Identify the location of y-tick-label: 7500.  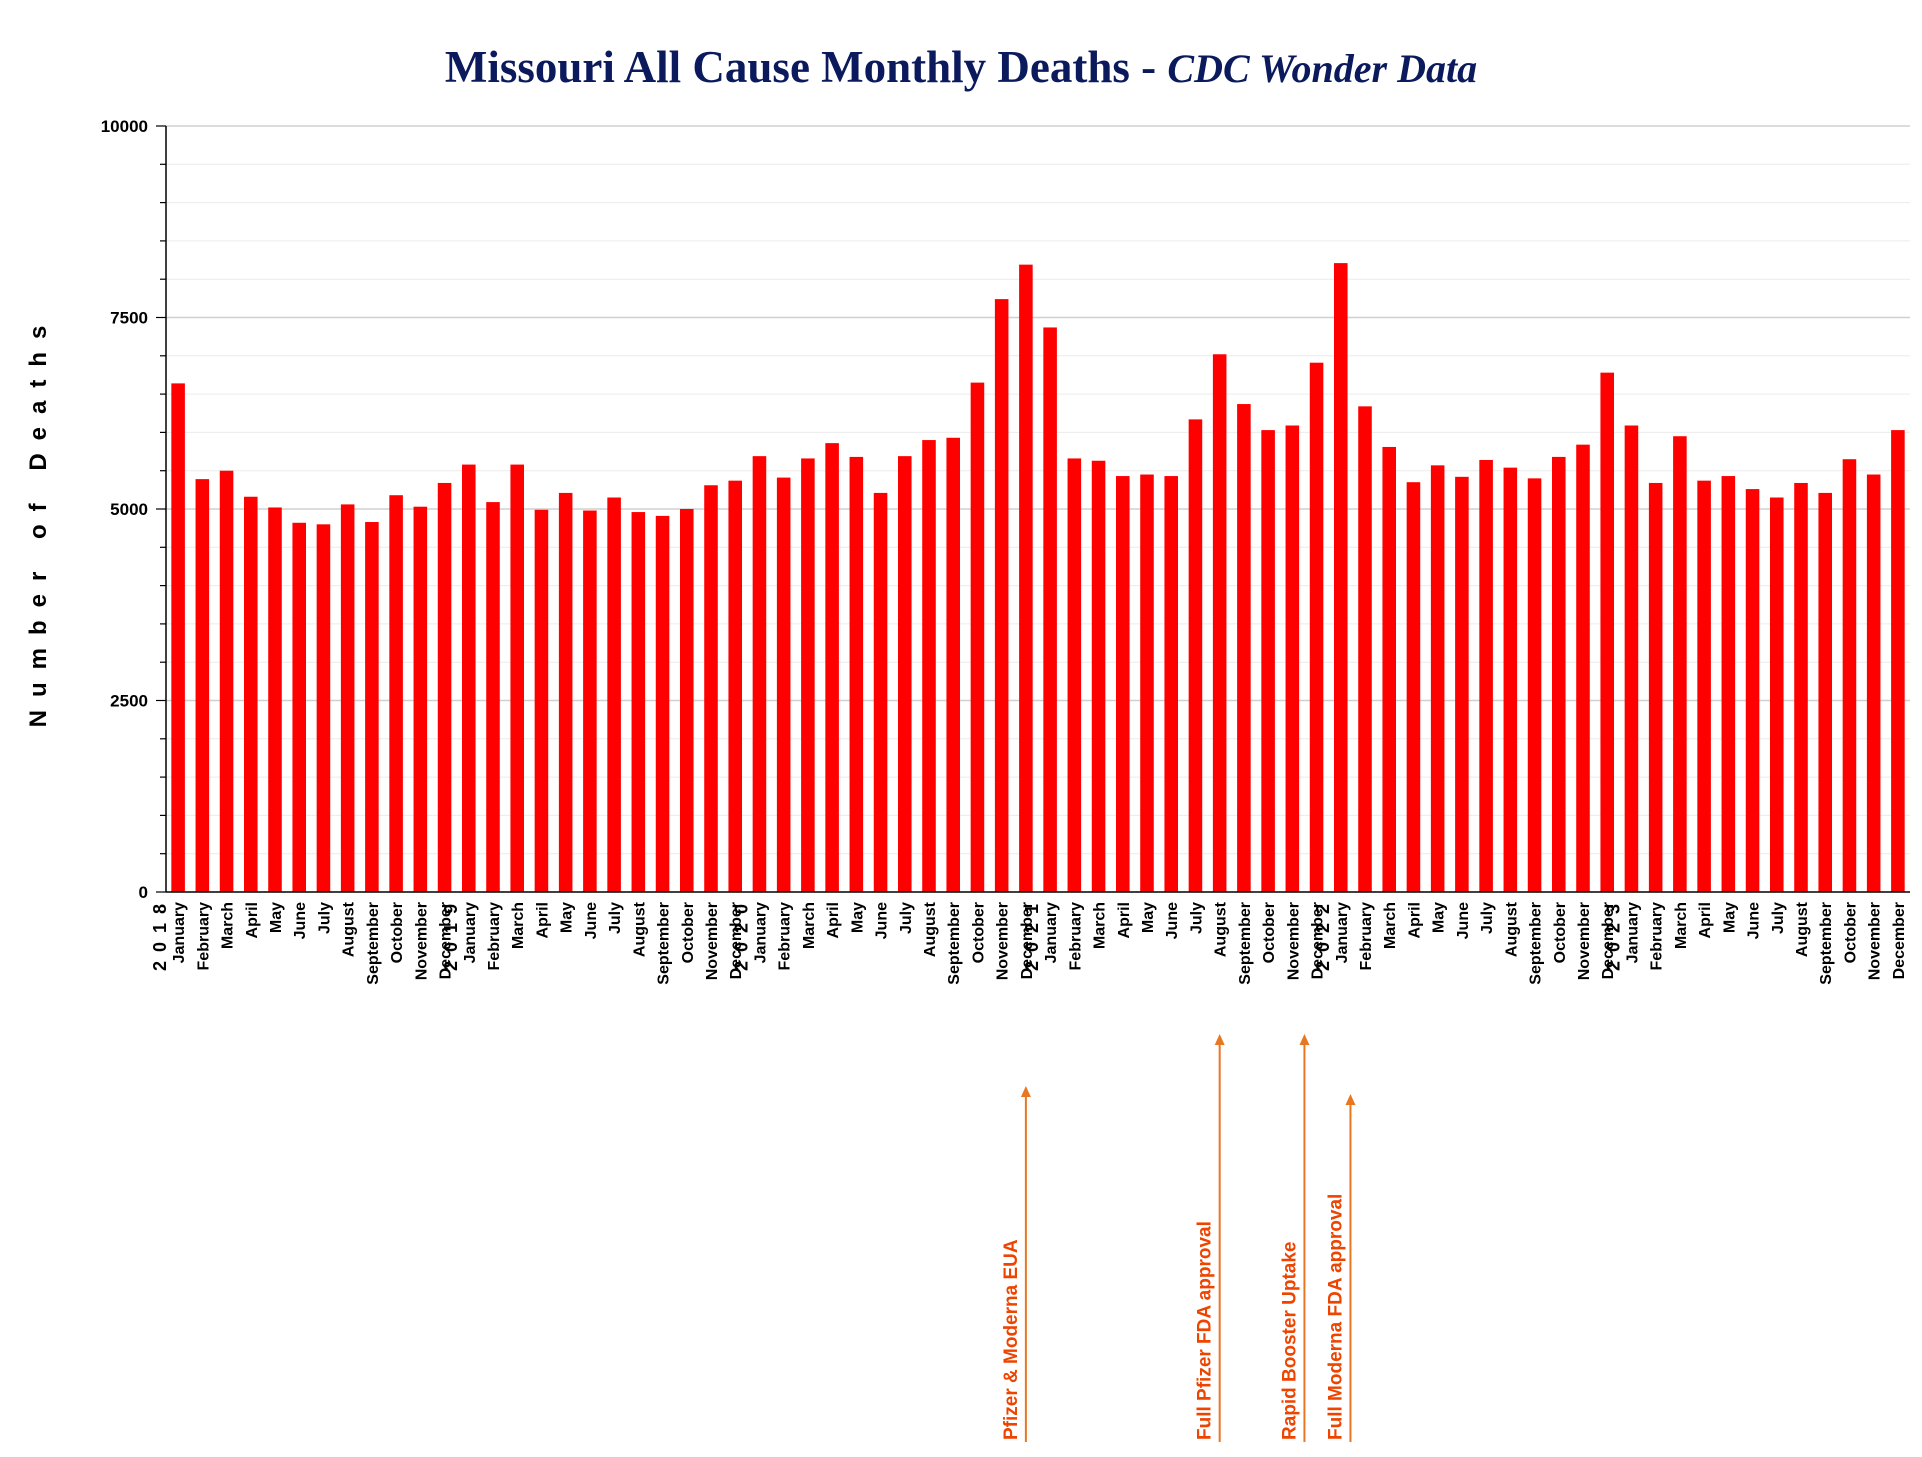
(129, 318).